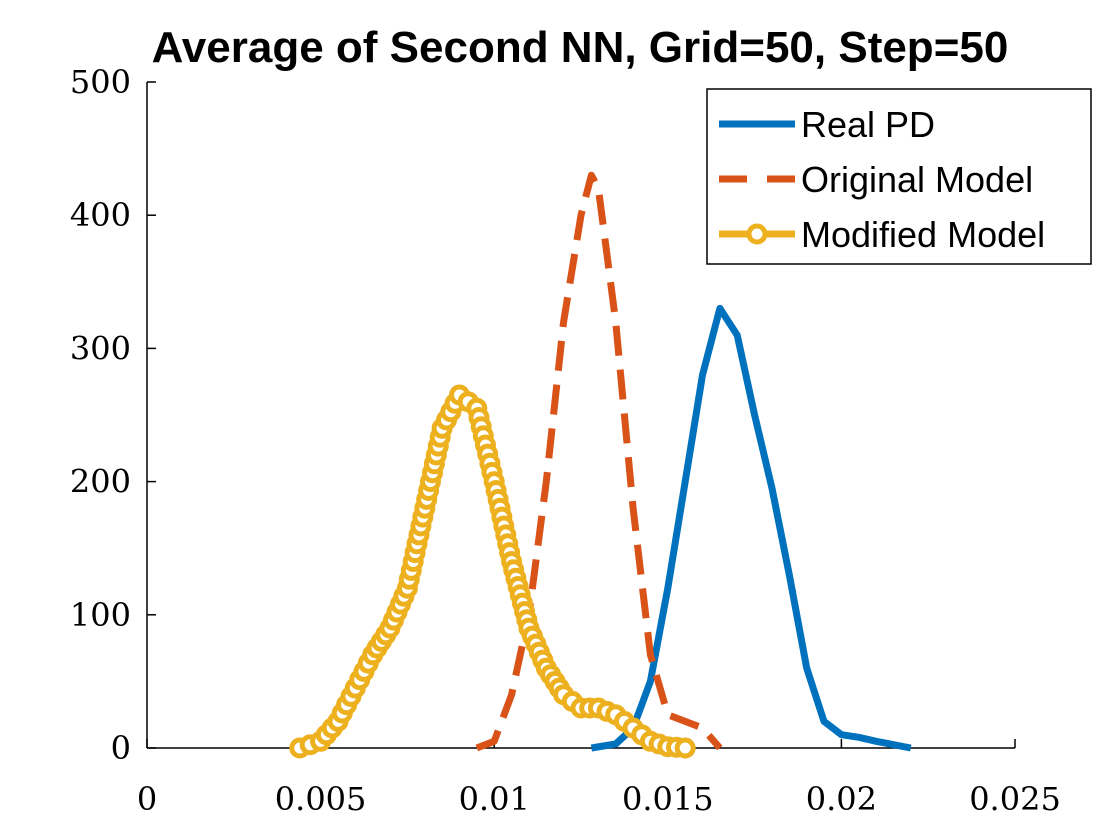  Describe the element at coordinates (321, 799) in the screenshot. I see `x-tick-label: 0.005` at that location.